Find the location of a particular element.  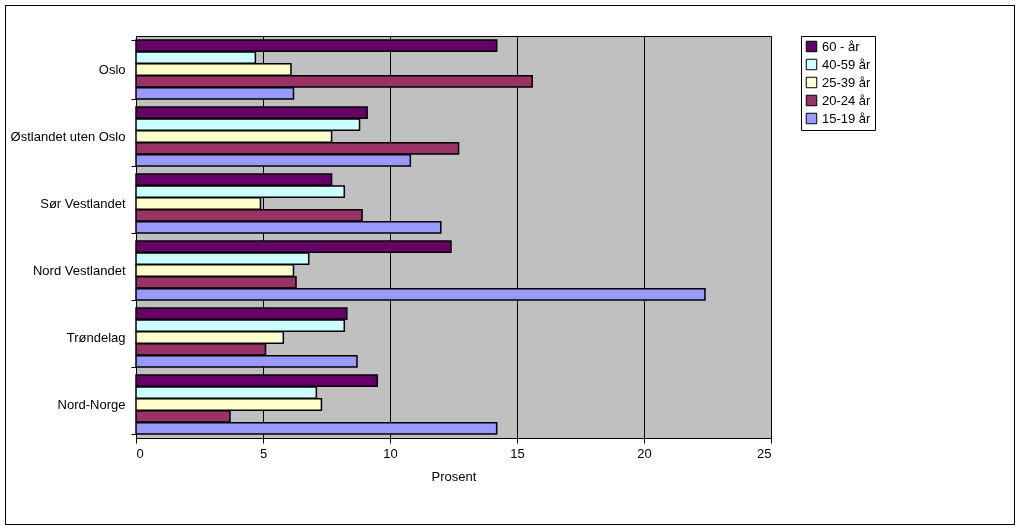

x-tick-label: 20 is located at coordinates (644, 453).